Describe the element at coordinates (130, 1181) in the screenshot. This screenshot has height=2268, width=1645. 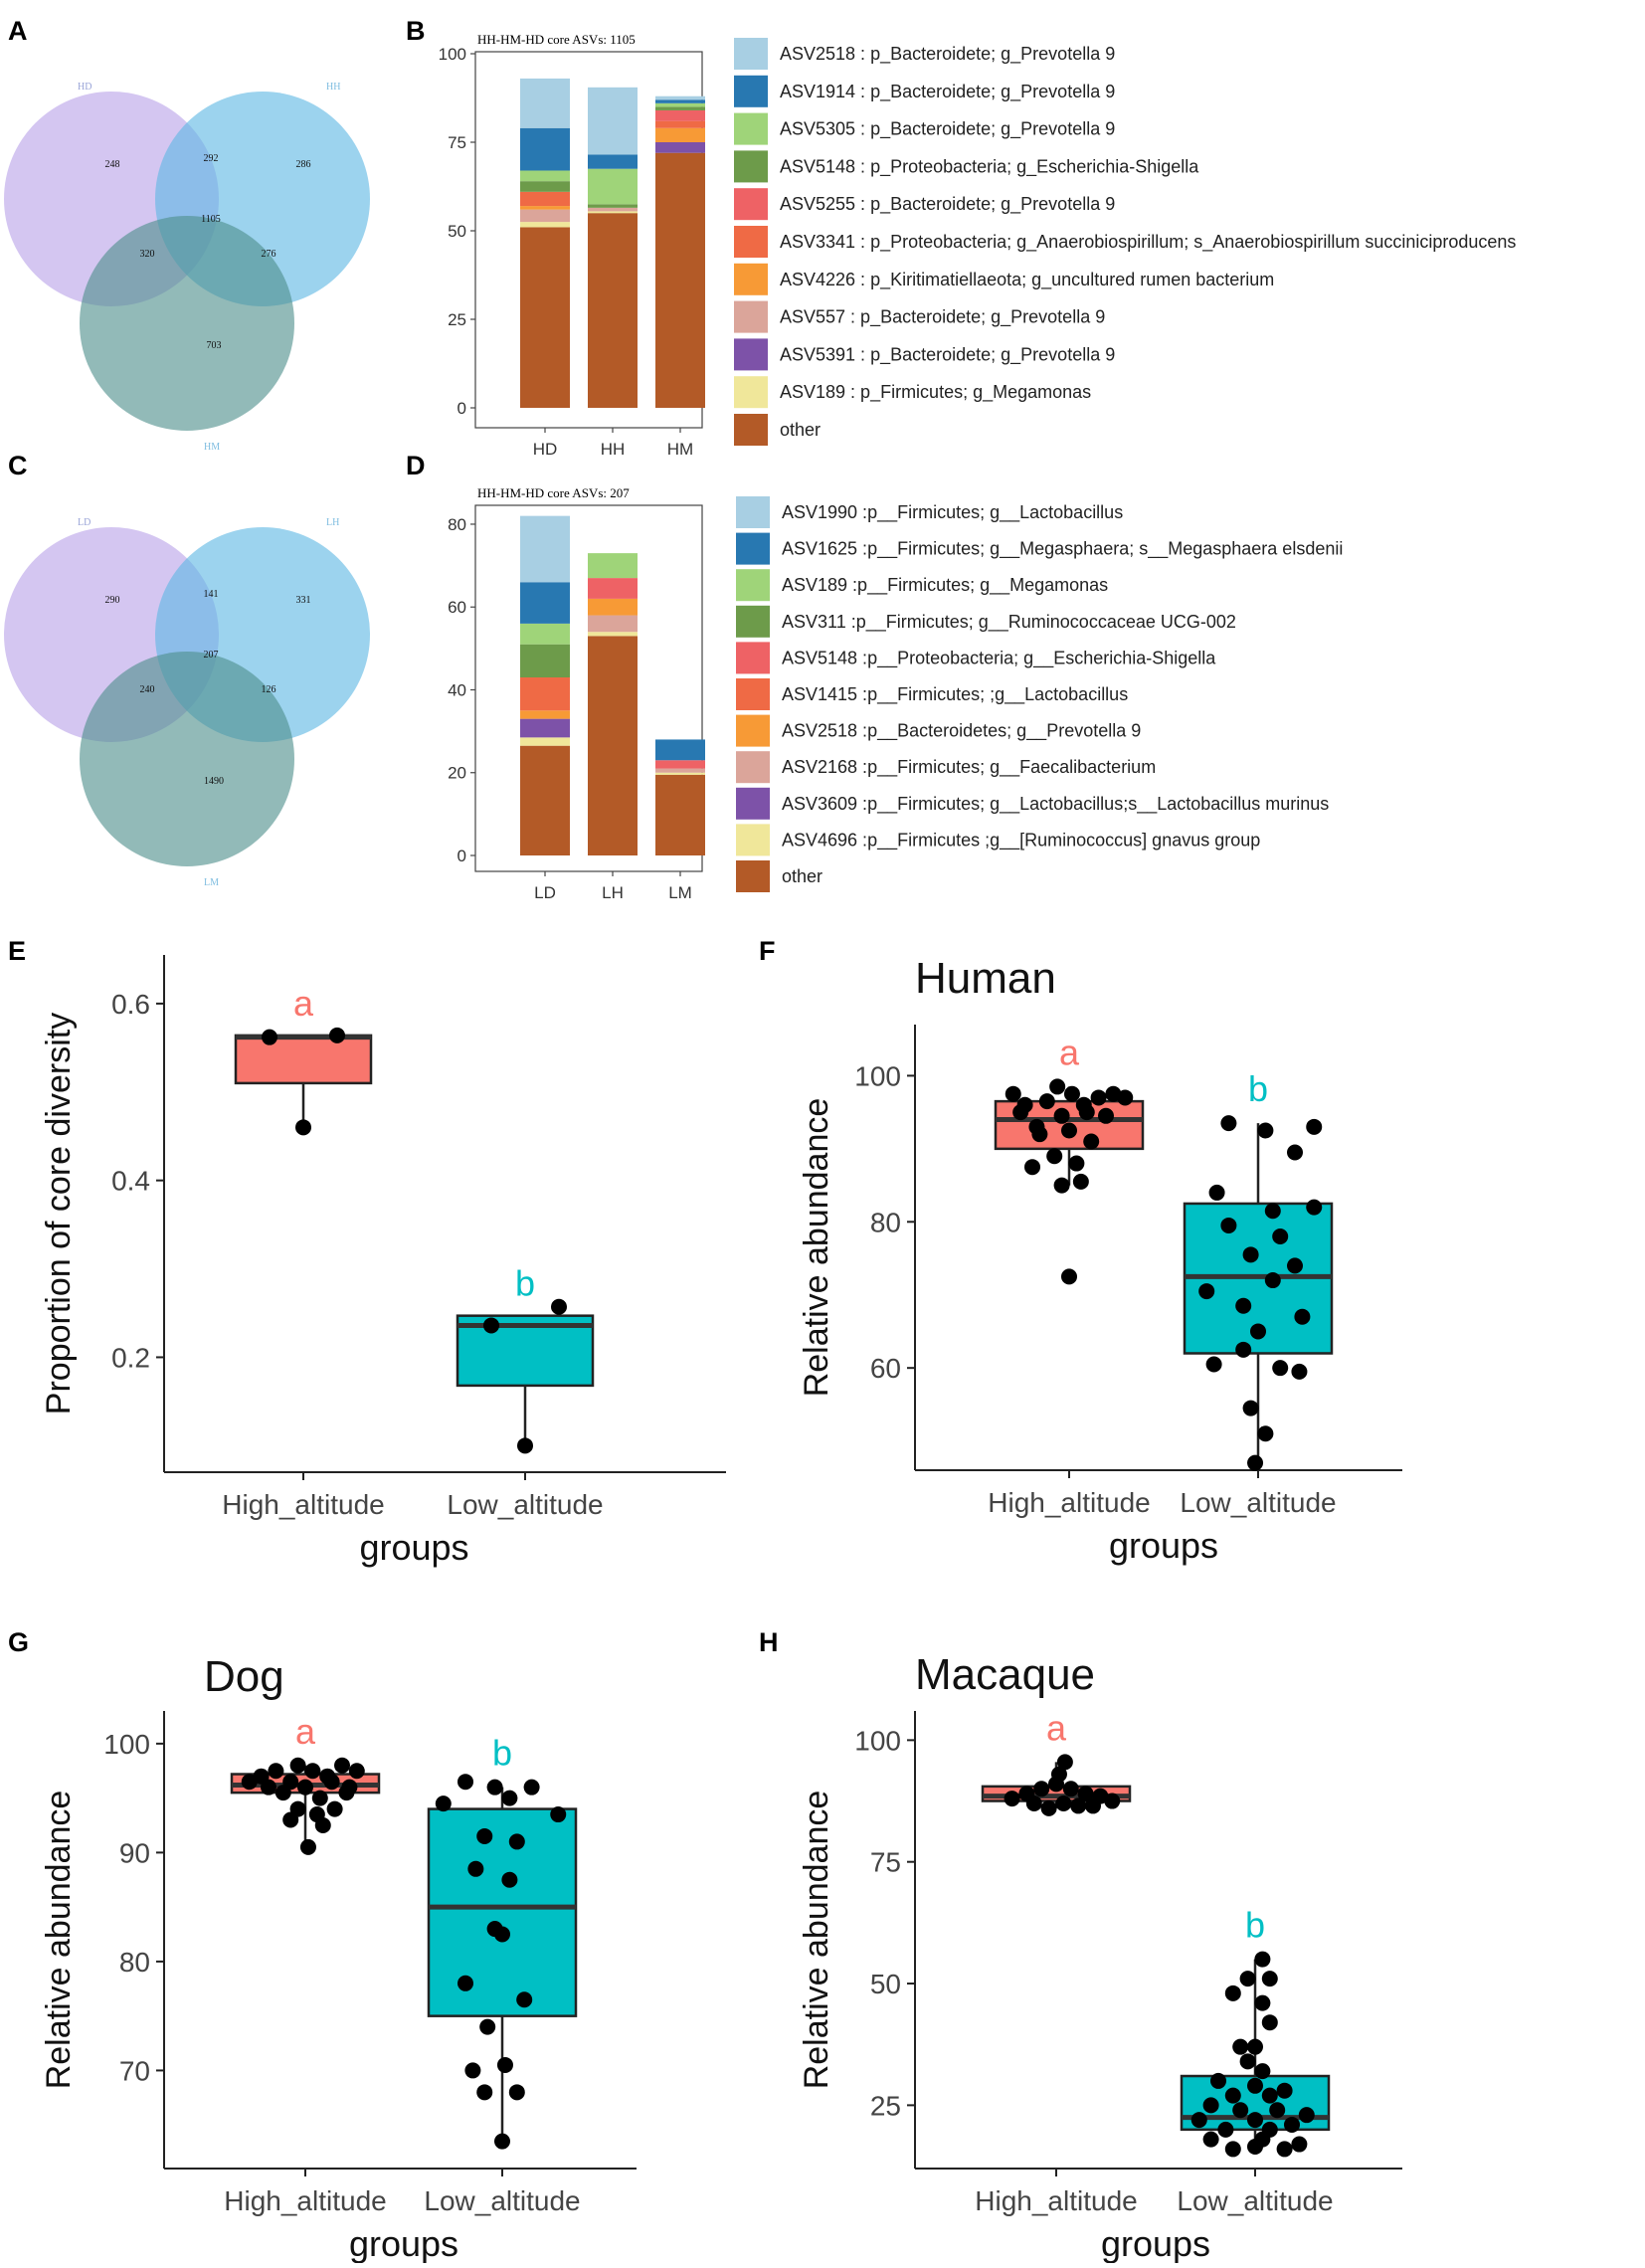
I see `y-tick-label: 0.4` at that location.